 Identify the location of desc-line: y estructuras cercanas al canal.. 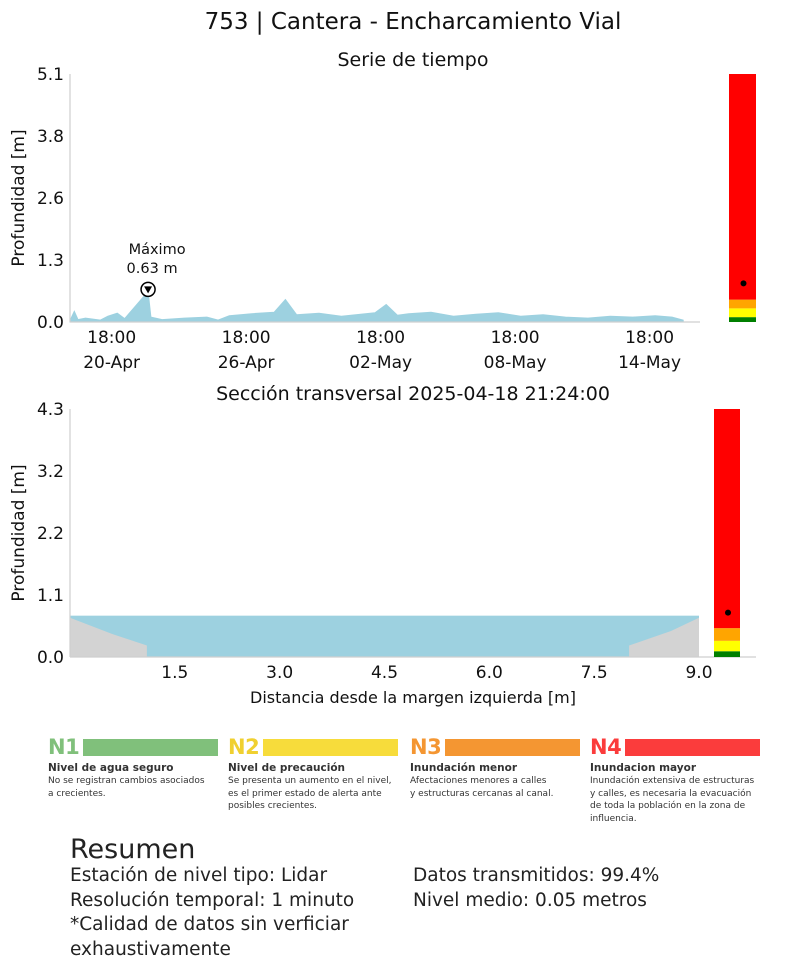
(482, 793).